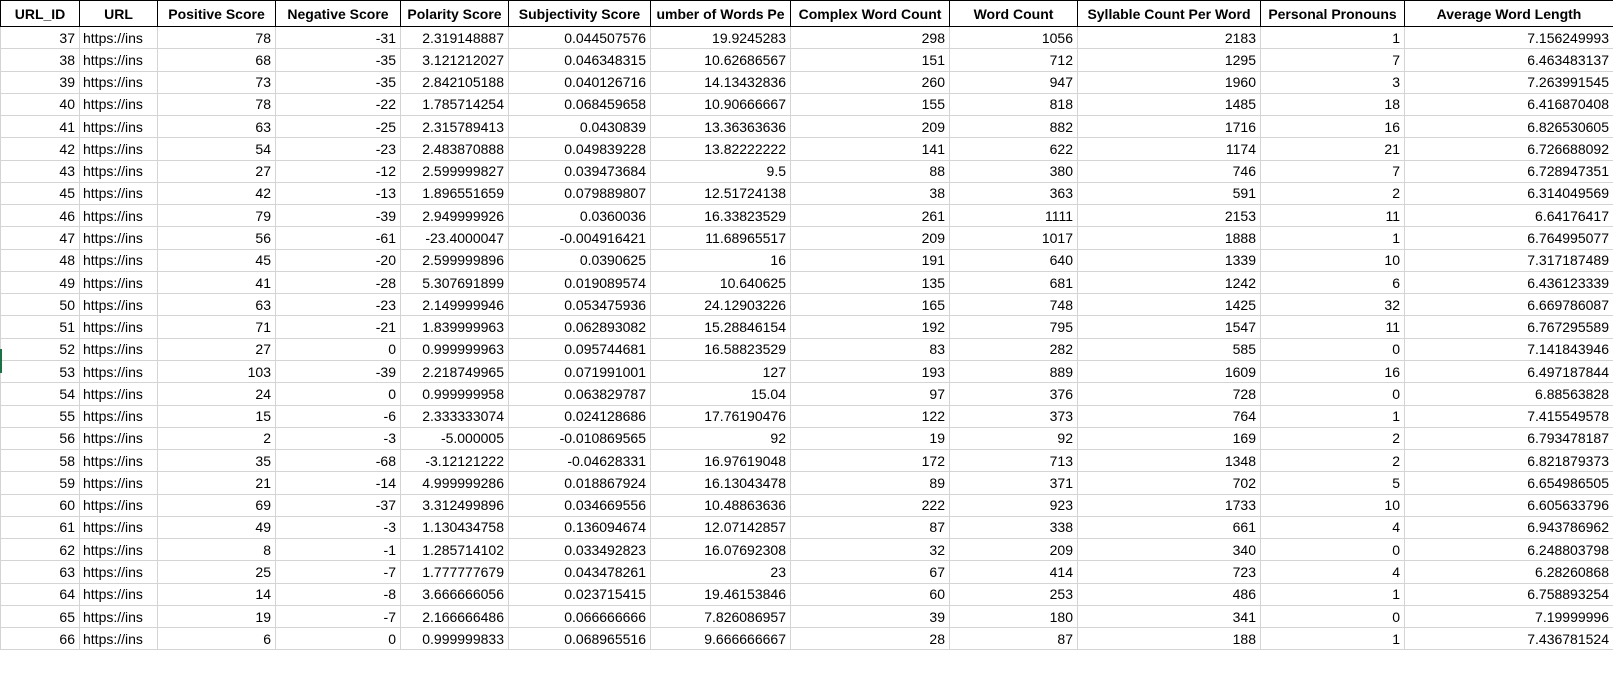 This screenshot has width=1613, height=697. I want to click on table-cell: 728, so click(1169, 394).